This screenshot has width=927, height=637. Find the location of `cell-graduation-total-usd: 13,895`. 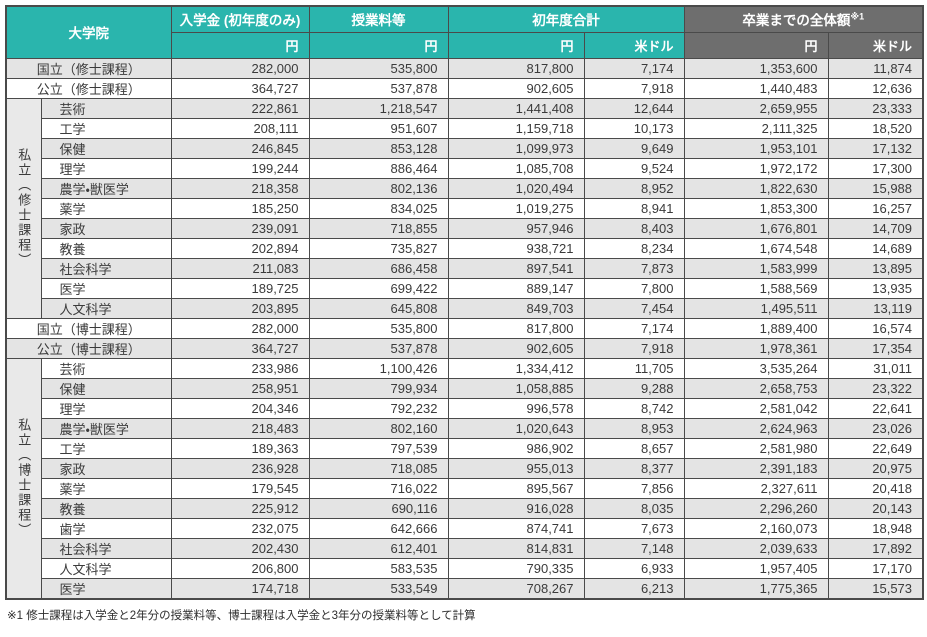

cell-graduation-total-usd: 13,895 is located at coordinates (875, 268).